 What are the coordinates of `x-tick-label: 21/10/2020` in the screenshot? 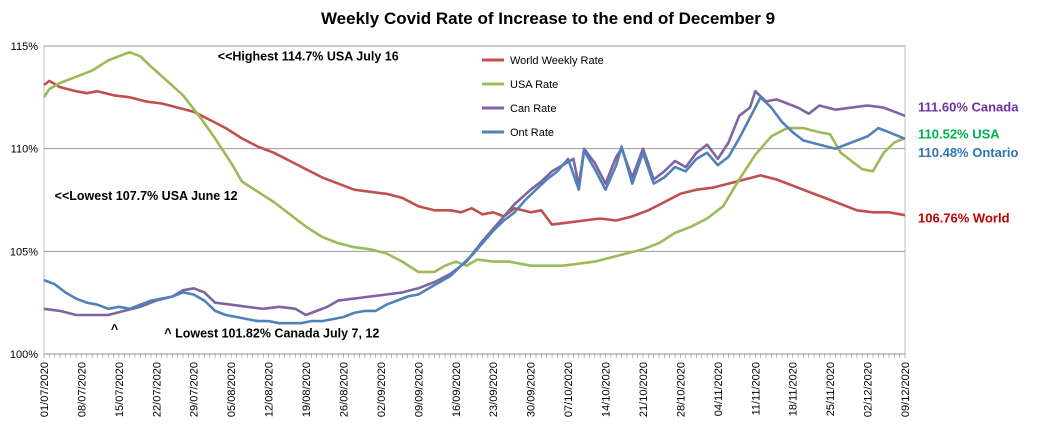 It's located at (644, 389).